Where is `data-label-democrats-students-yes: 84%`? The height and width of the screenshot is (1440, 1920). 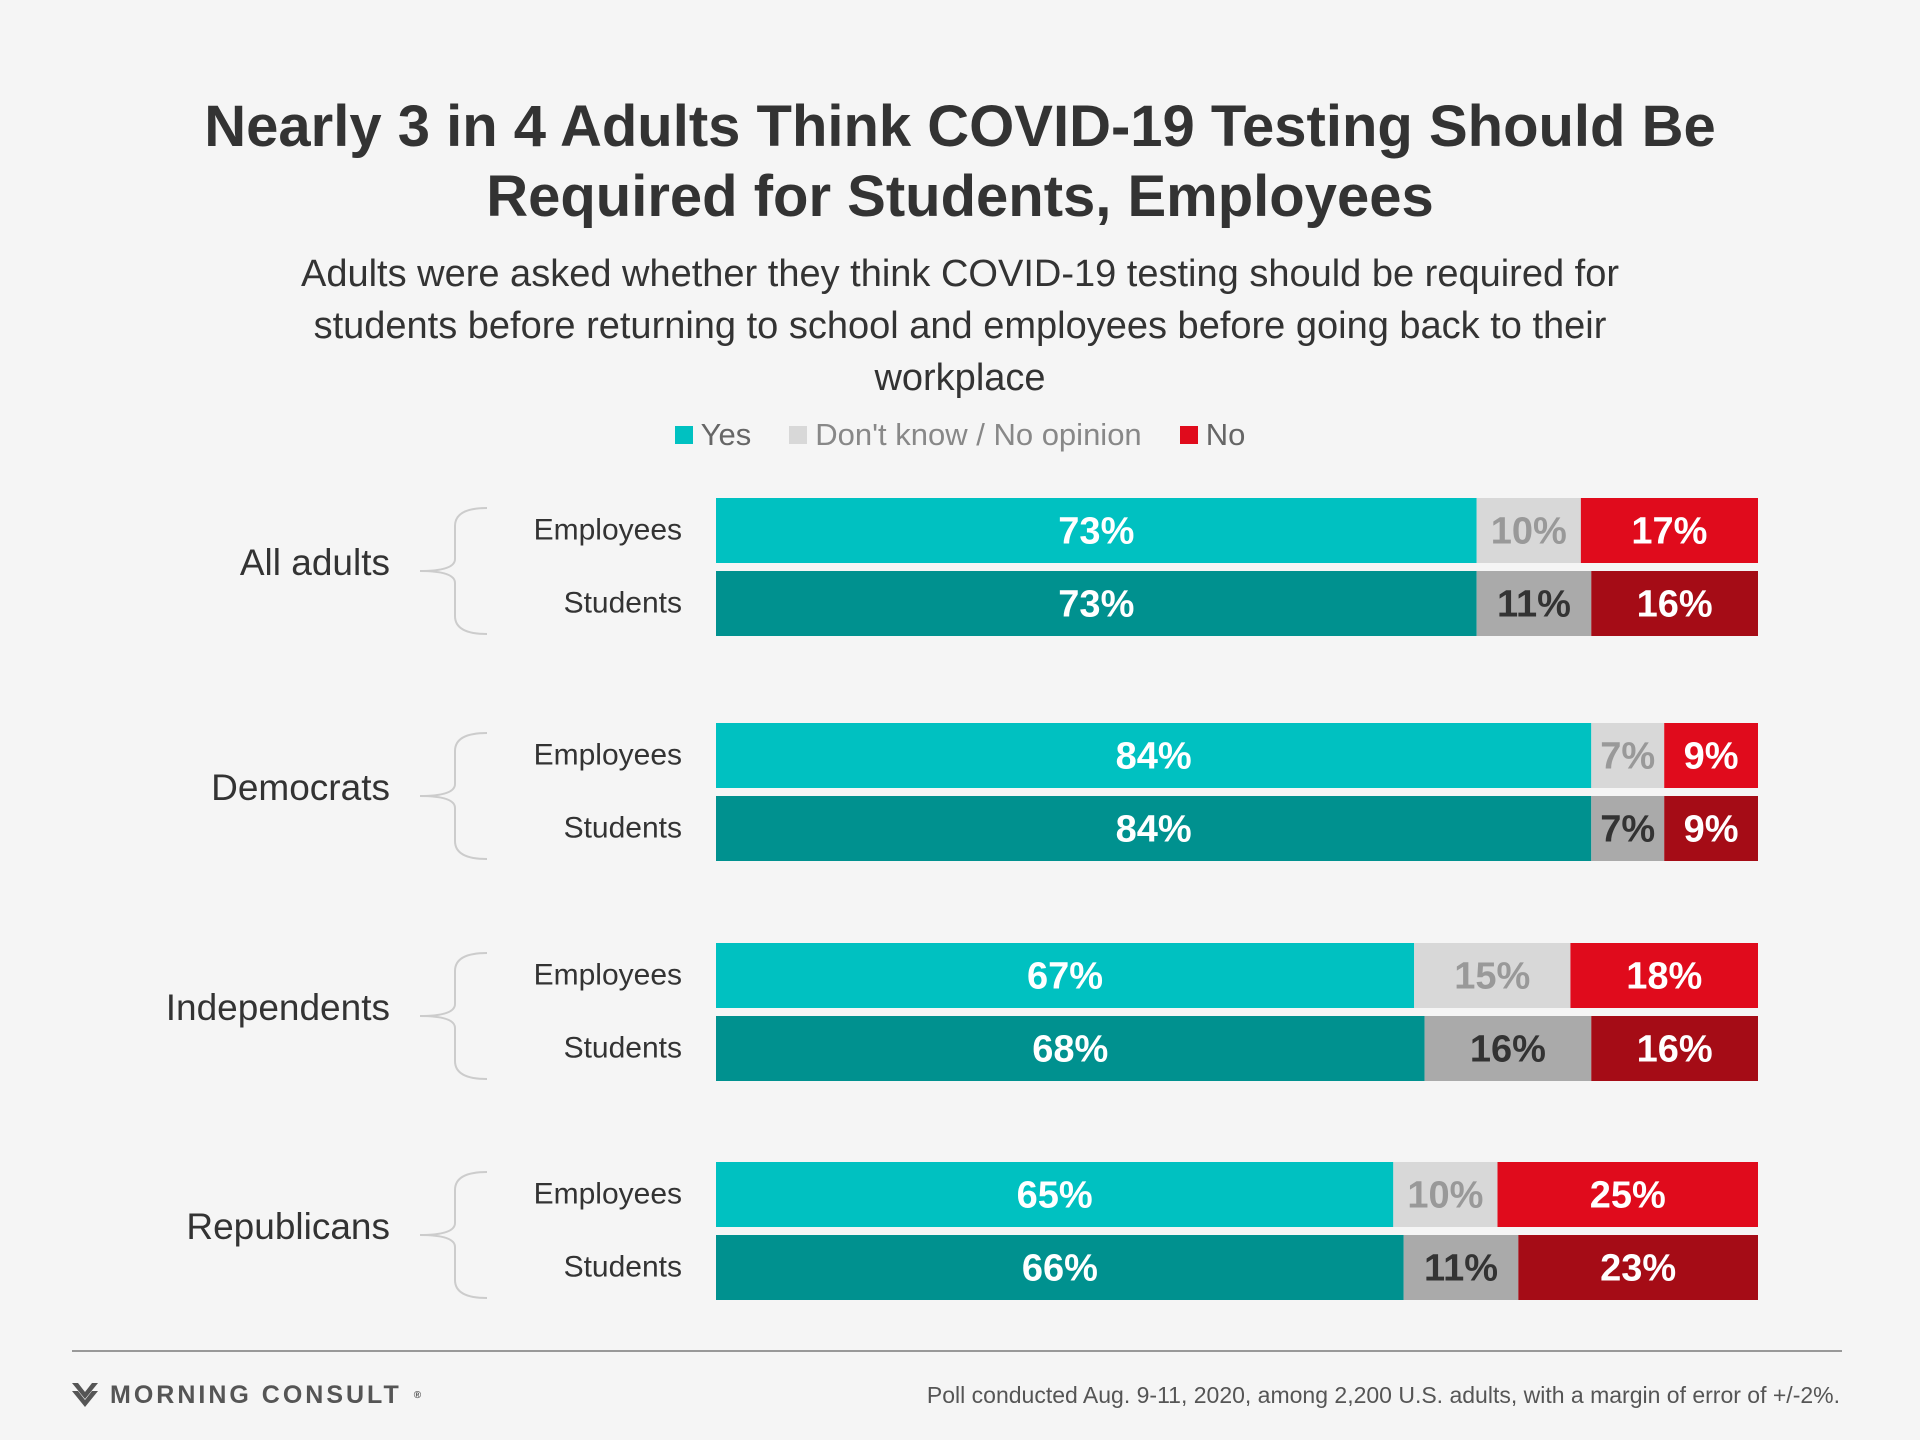 data-label-democrats-students-yes: 84% is located at coordinates (1154, 830).